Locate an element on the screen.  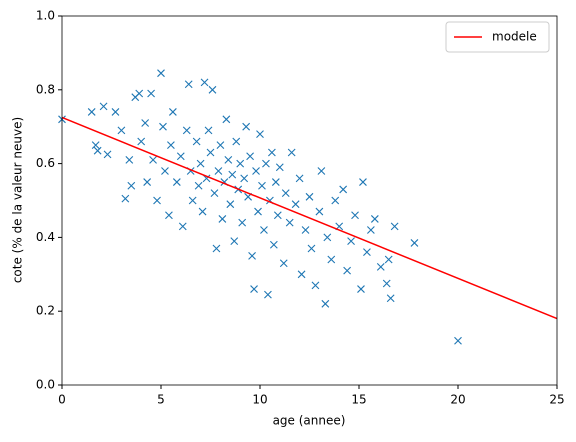
y-tick-label: 0.2 is located at coordinates (45, 311).